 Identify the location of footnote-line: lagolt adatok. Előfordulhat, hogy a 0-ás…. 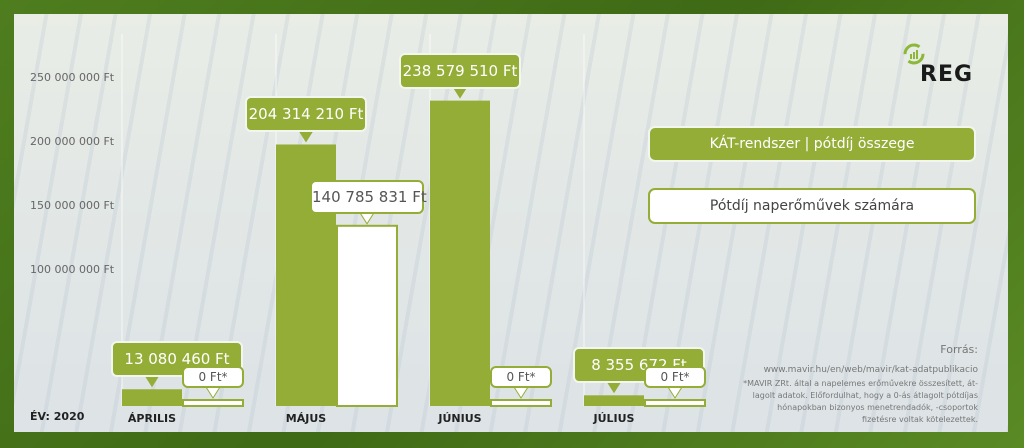
(865, 395).